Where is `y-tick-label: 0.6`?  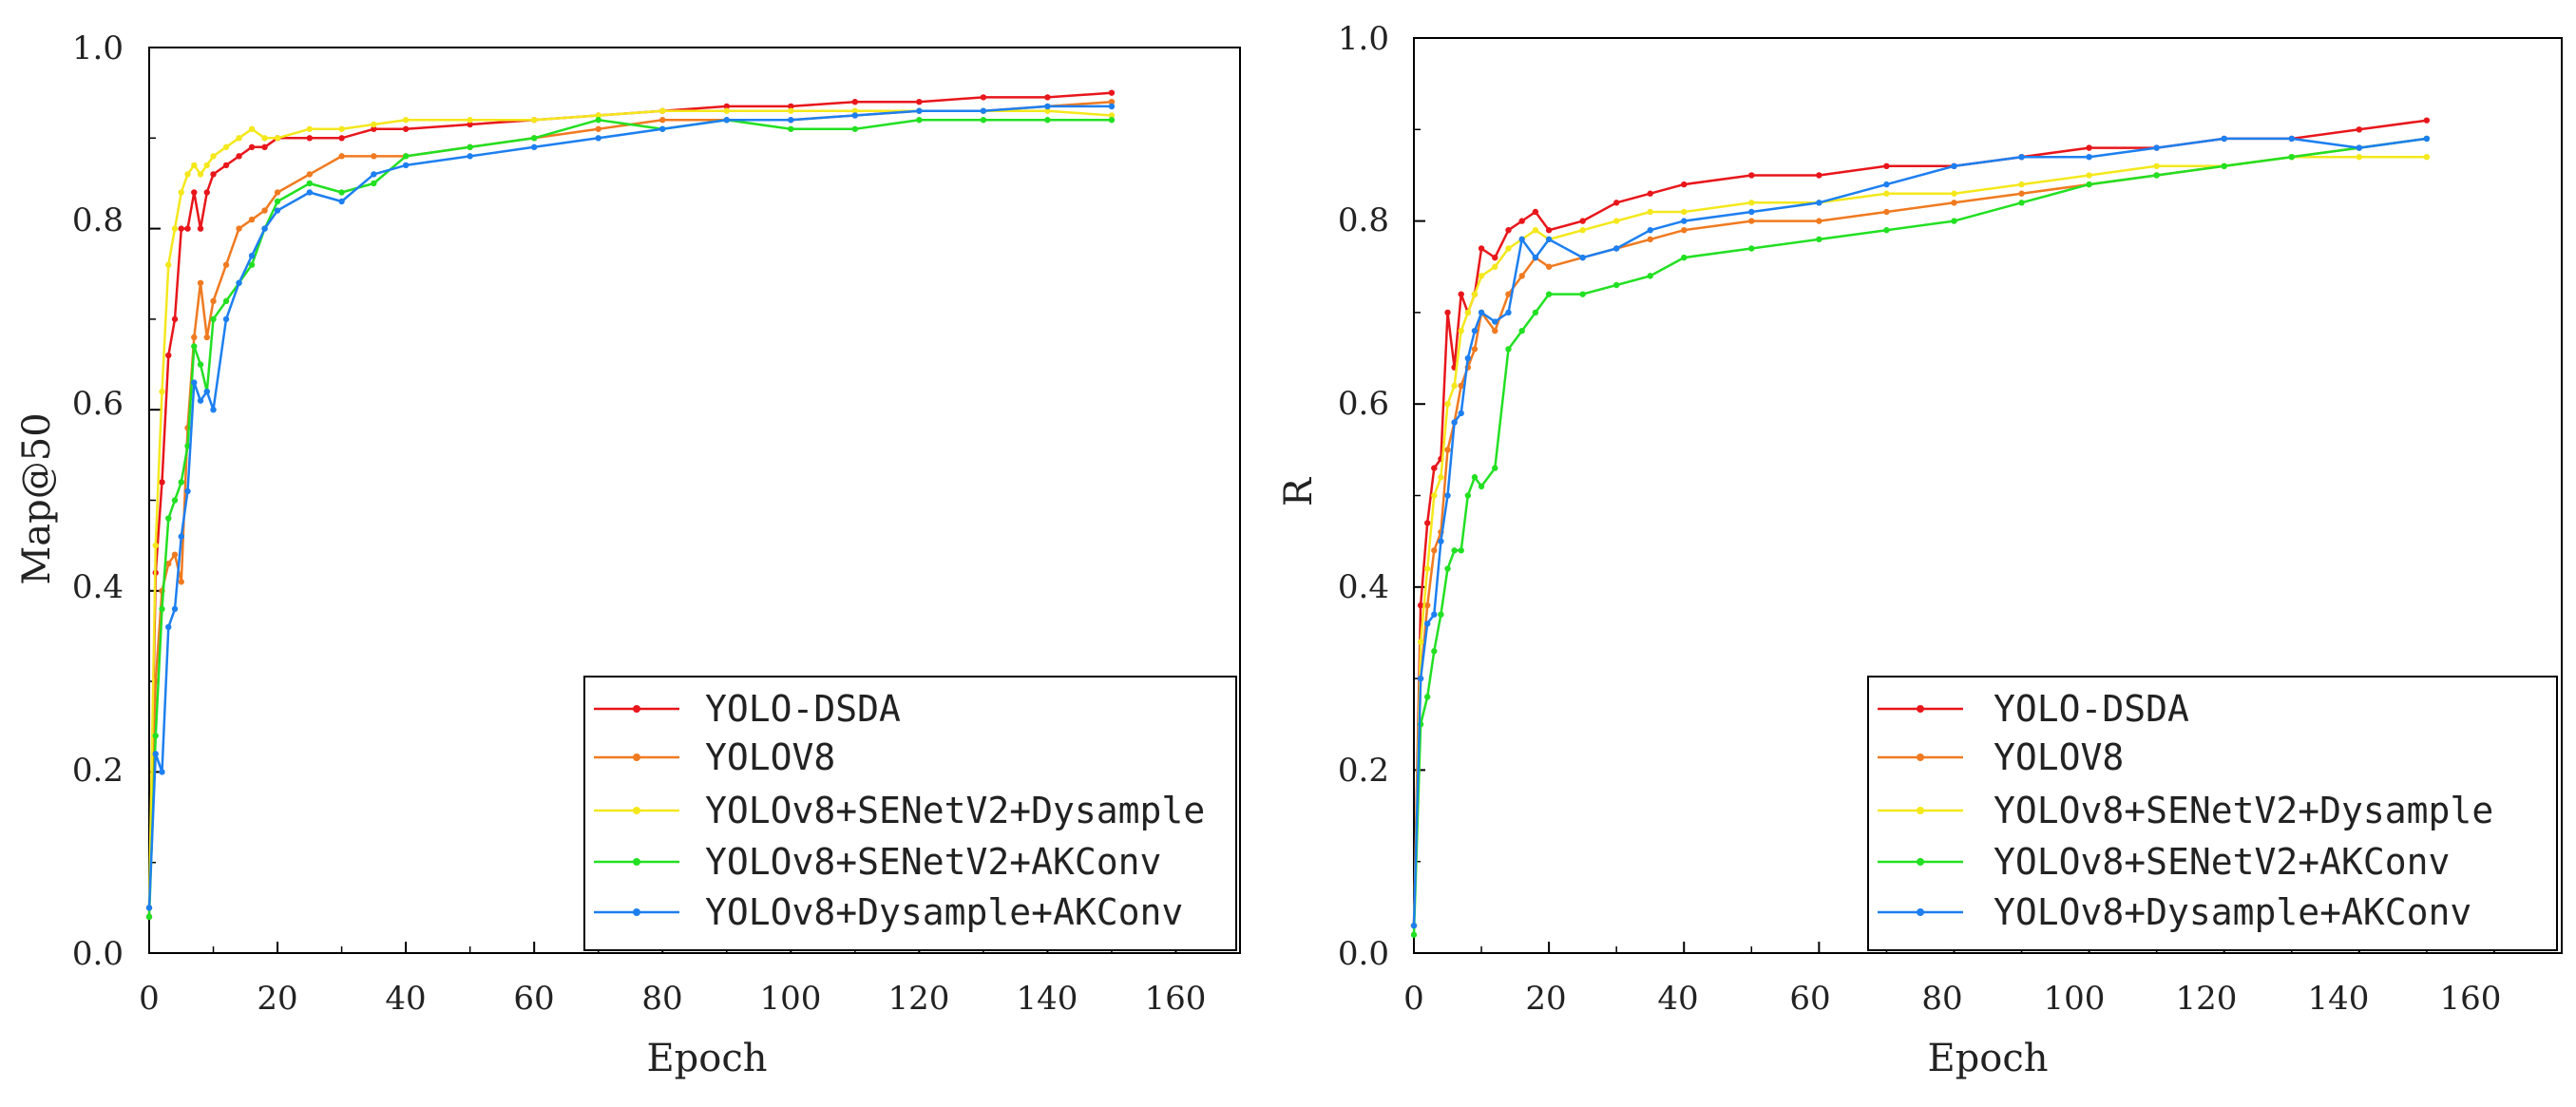
y-tick-label: 0.6 is located at coordinates (98, 404).